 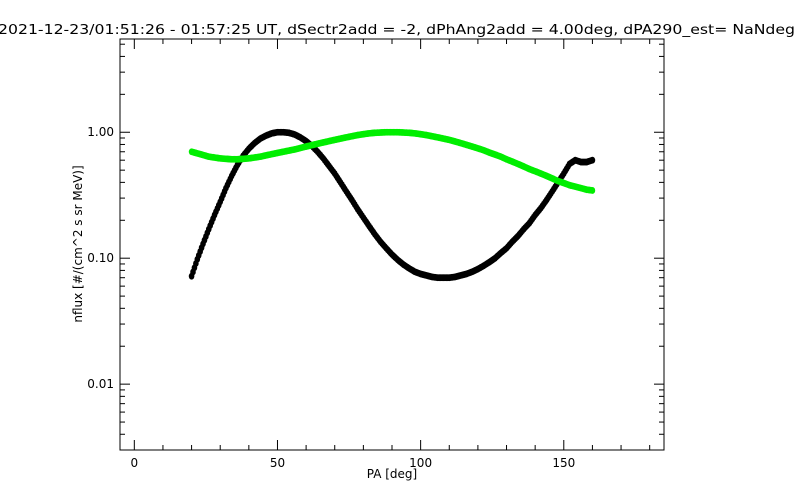 I want to click on y-axis-label: nflux [#/(cm^2 s sr MeV)], so click(x=78, y=243).